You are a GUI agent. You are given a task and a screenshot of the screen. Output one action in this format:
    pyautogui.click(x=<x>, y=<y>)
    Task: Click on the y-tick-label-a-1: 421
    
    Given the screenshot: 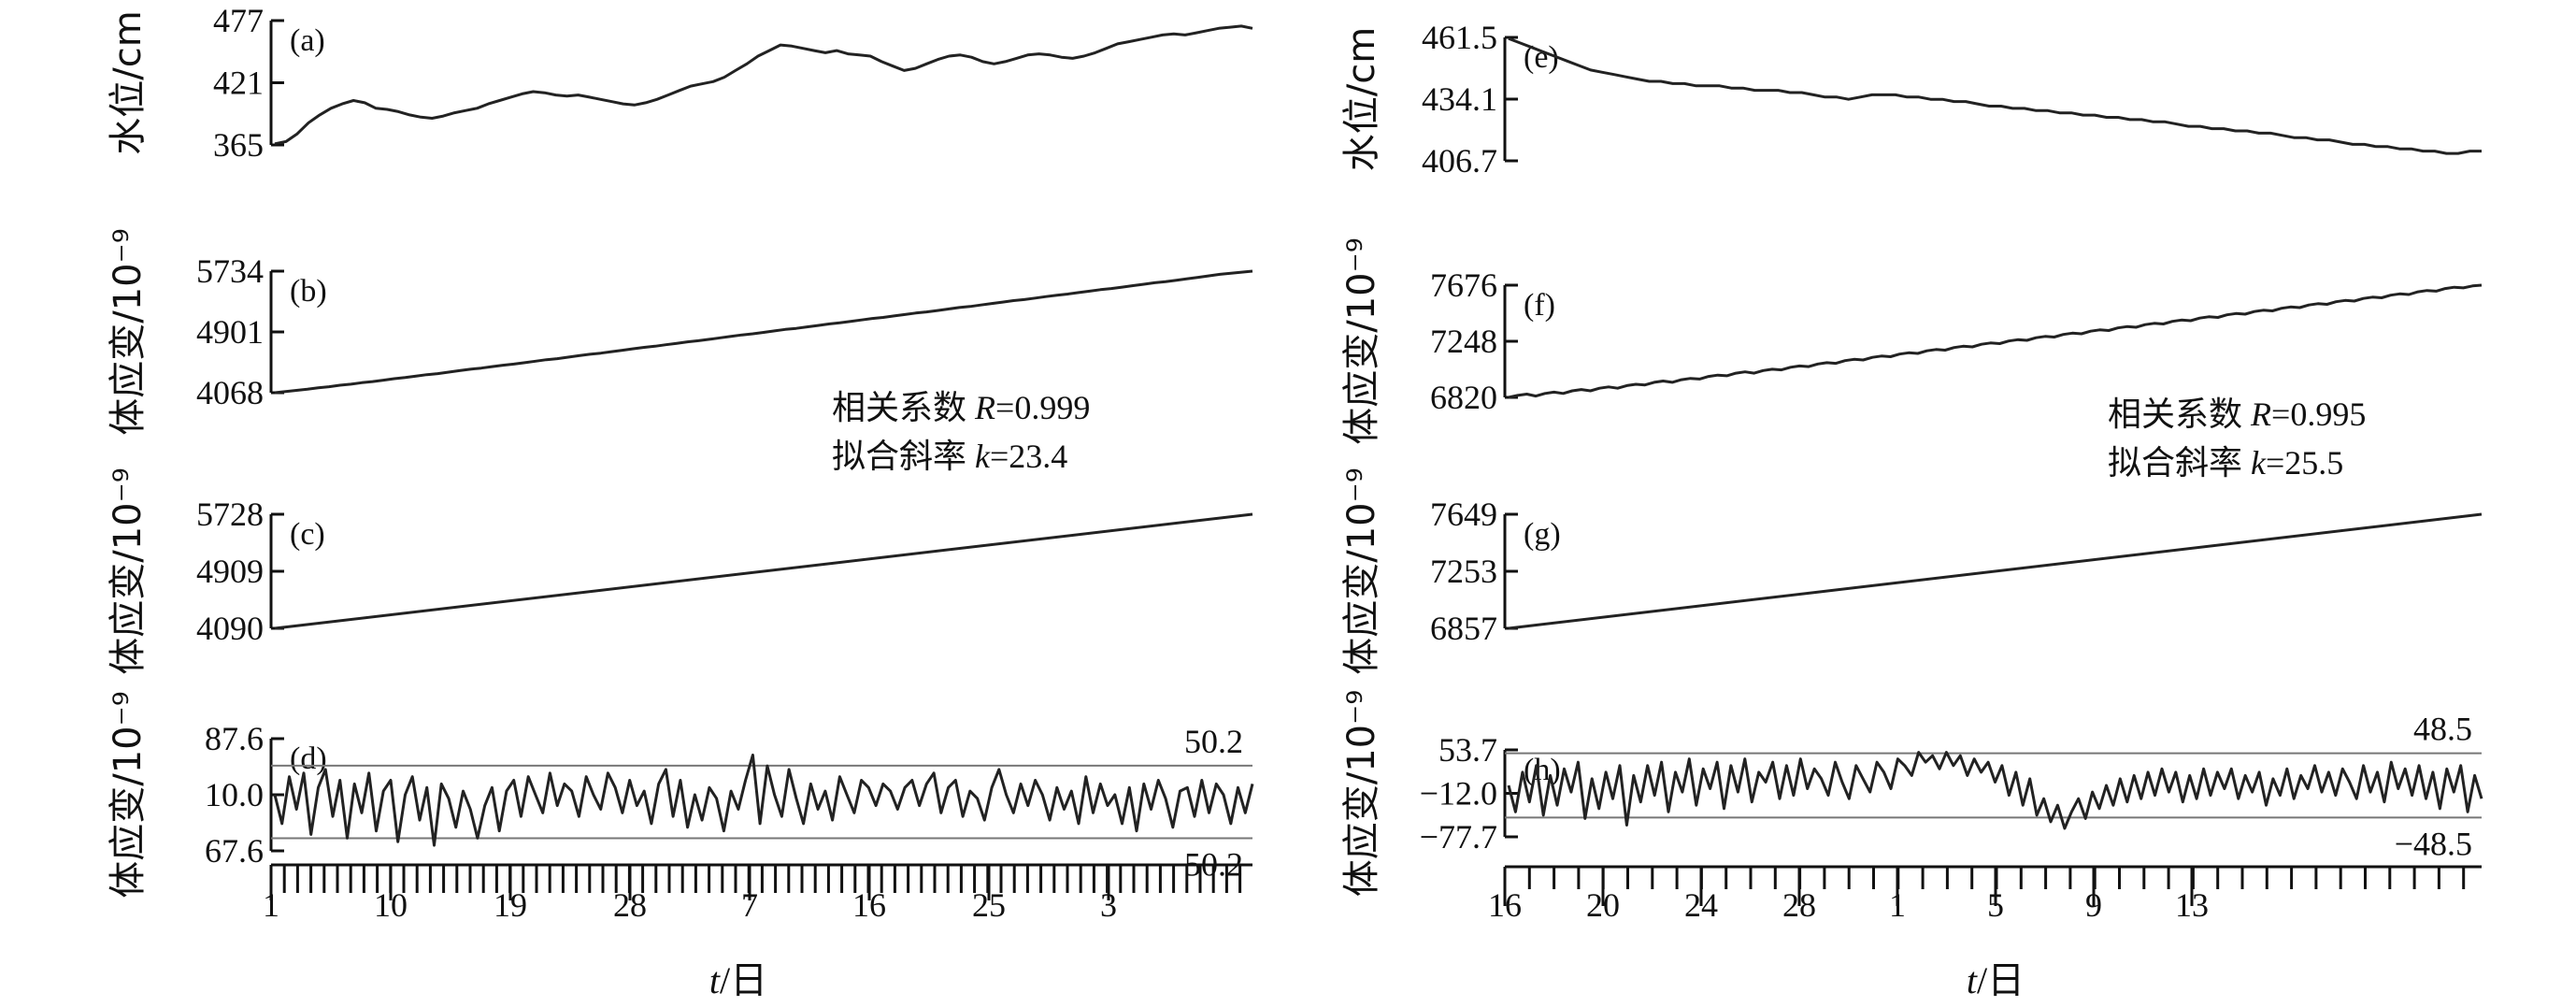 What is the action you would take?
    pyautogui.click(x=238, y=83)
    